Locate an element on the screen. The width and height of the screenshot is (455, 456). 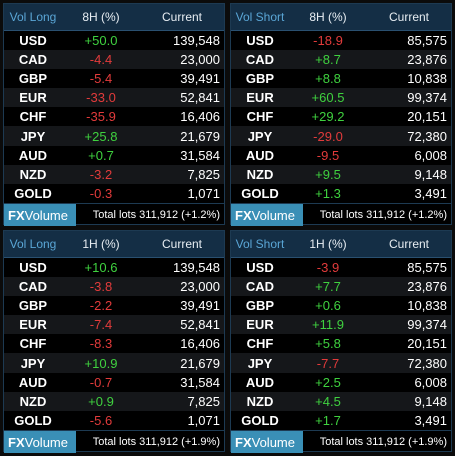
table-row: CHF +5.8 20,151 is located at coordinates (341, 343).